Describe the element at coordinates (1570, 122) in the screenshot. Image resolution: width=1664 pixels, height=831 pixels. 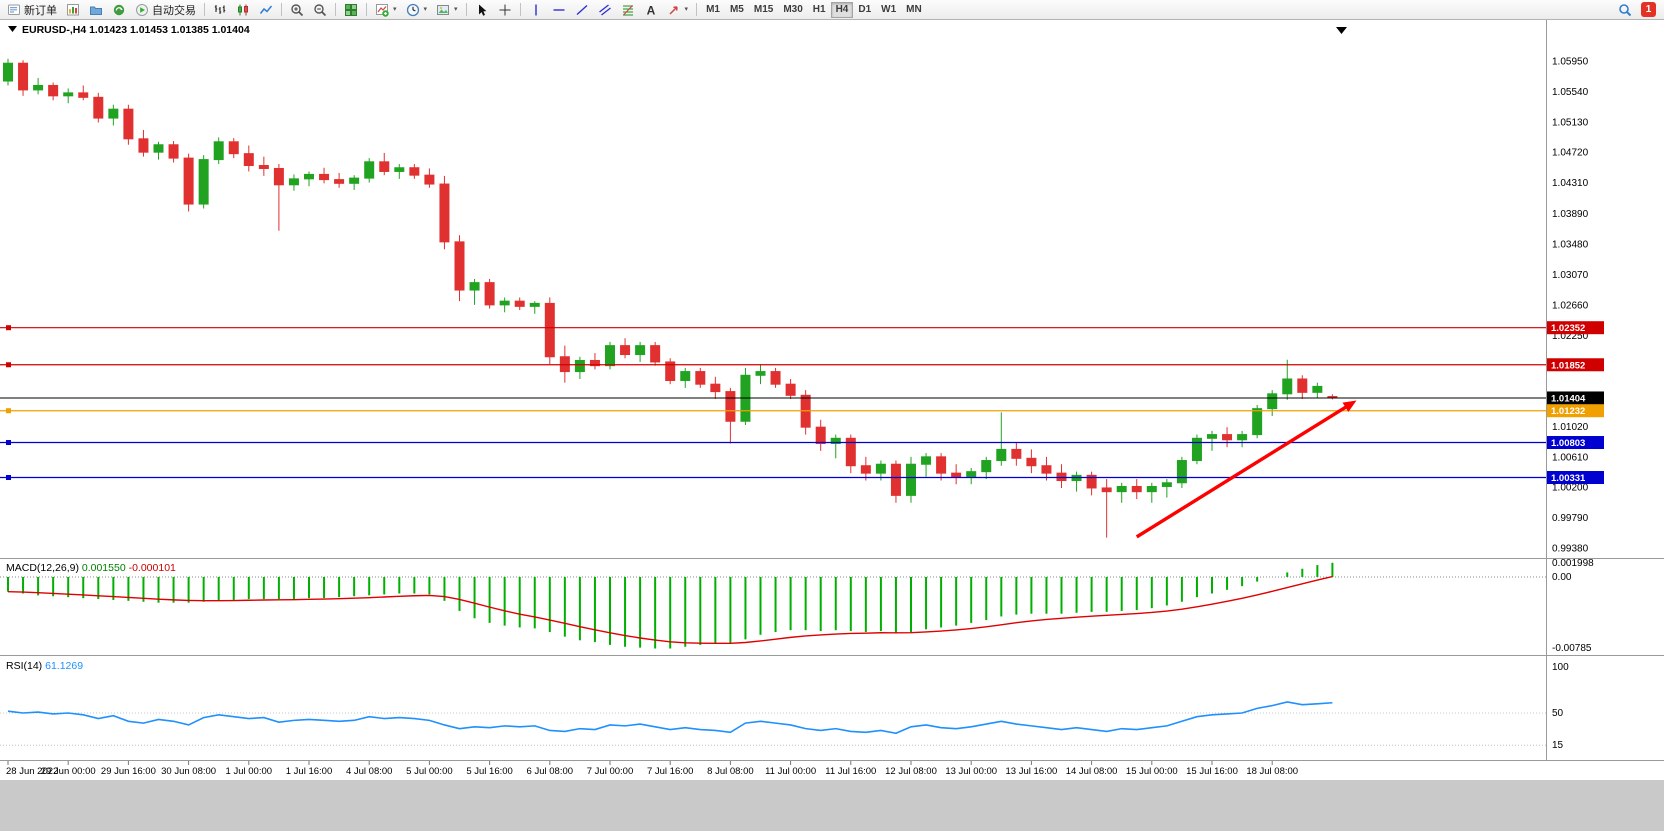
I see `svg-text: 1.05130` at that location.